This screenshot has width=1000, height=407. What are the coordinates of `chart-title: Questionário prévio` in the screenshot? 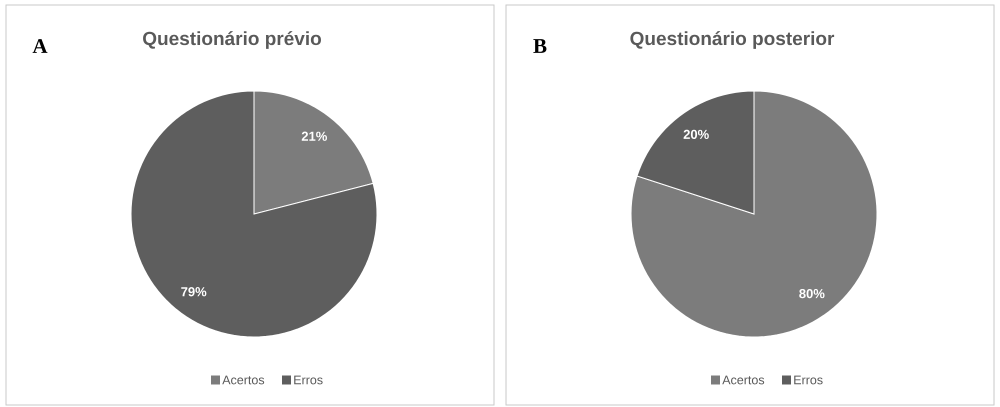 It's located at (232, 40).